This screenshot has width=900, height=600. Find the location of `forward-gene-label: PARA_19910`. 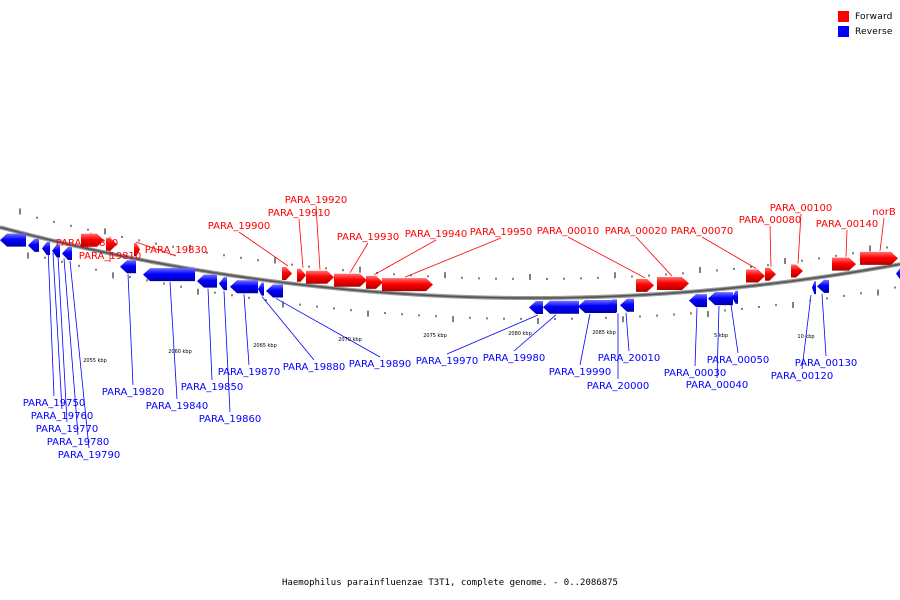

forward-gene-label: PARA_19910 is located at coordinates (299, 213).